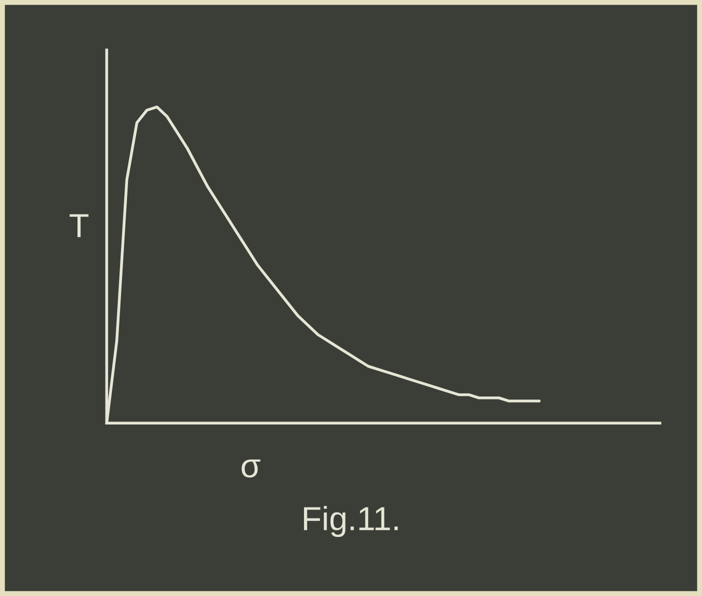  What do you see at coordinates (79, 226) in the screenshot?
I see `y-axis-title: T` at bounding box center [79, 226].